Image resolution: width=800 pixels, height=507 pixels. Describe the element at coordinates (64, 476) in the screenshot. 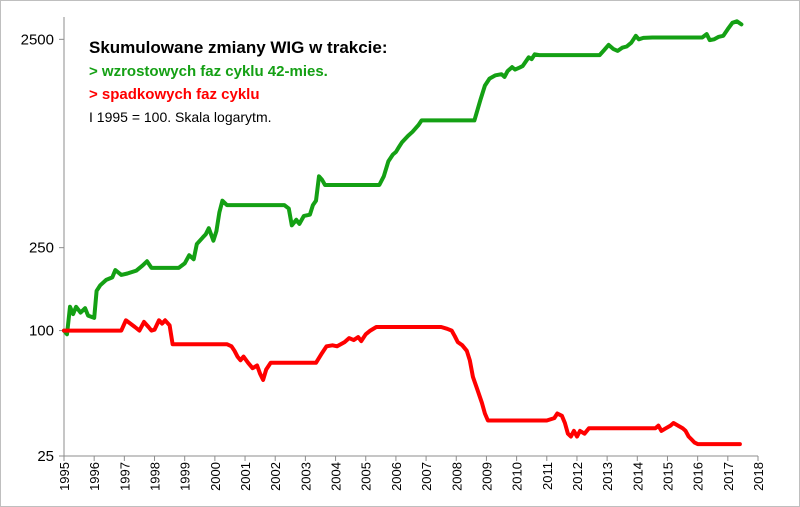

I see `x-tick-label: 1995` at that location.